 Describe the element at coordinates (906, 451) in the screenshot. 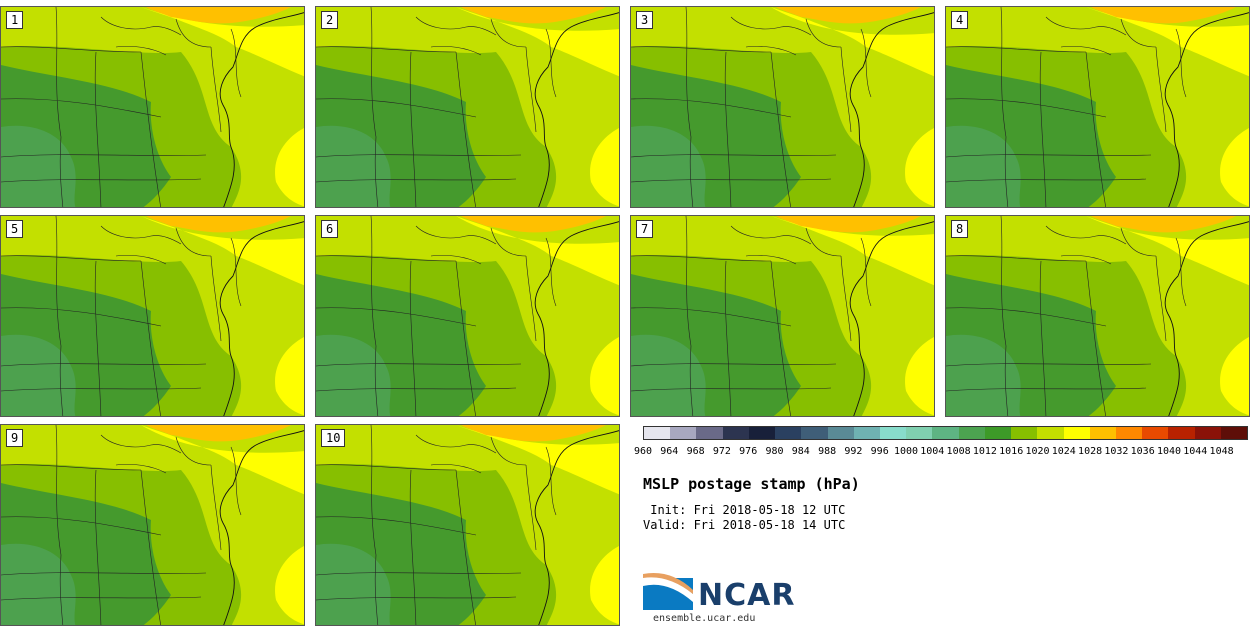

I see `colorbar-tick-label: 1000` at that location.